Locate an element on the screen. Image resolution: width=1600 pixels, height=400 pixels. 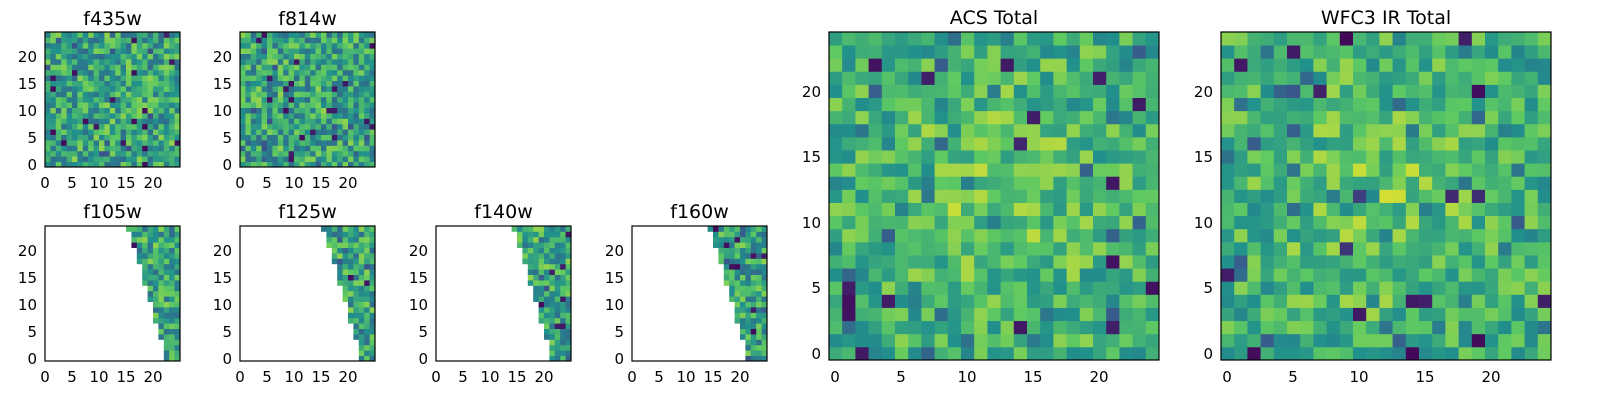
y-tick-label: 20 is located at coordinates (222, 57).